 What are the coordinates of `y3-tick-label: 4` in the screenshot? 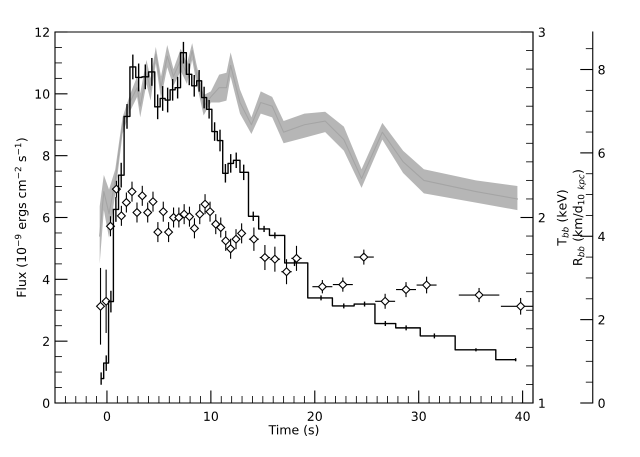 It's located at (601, 237).